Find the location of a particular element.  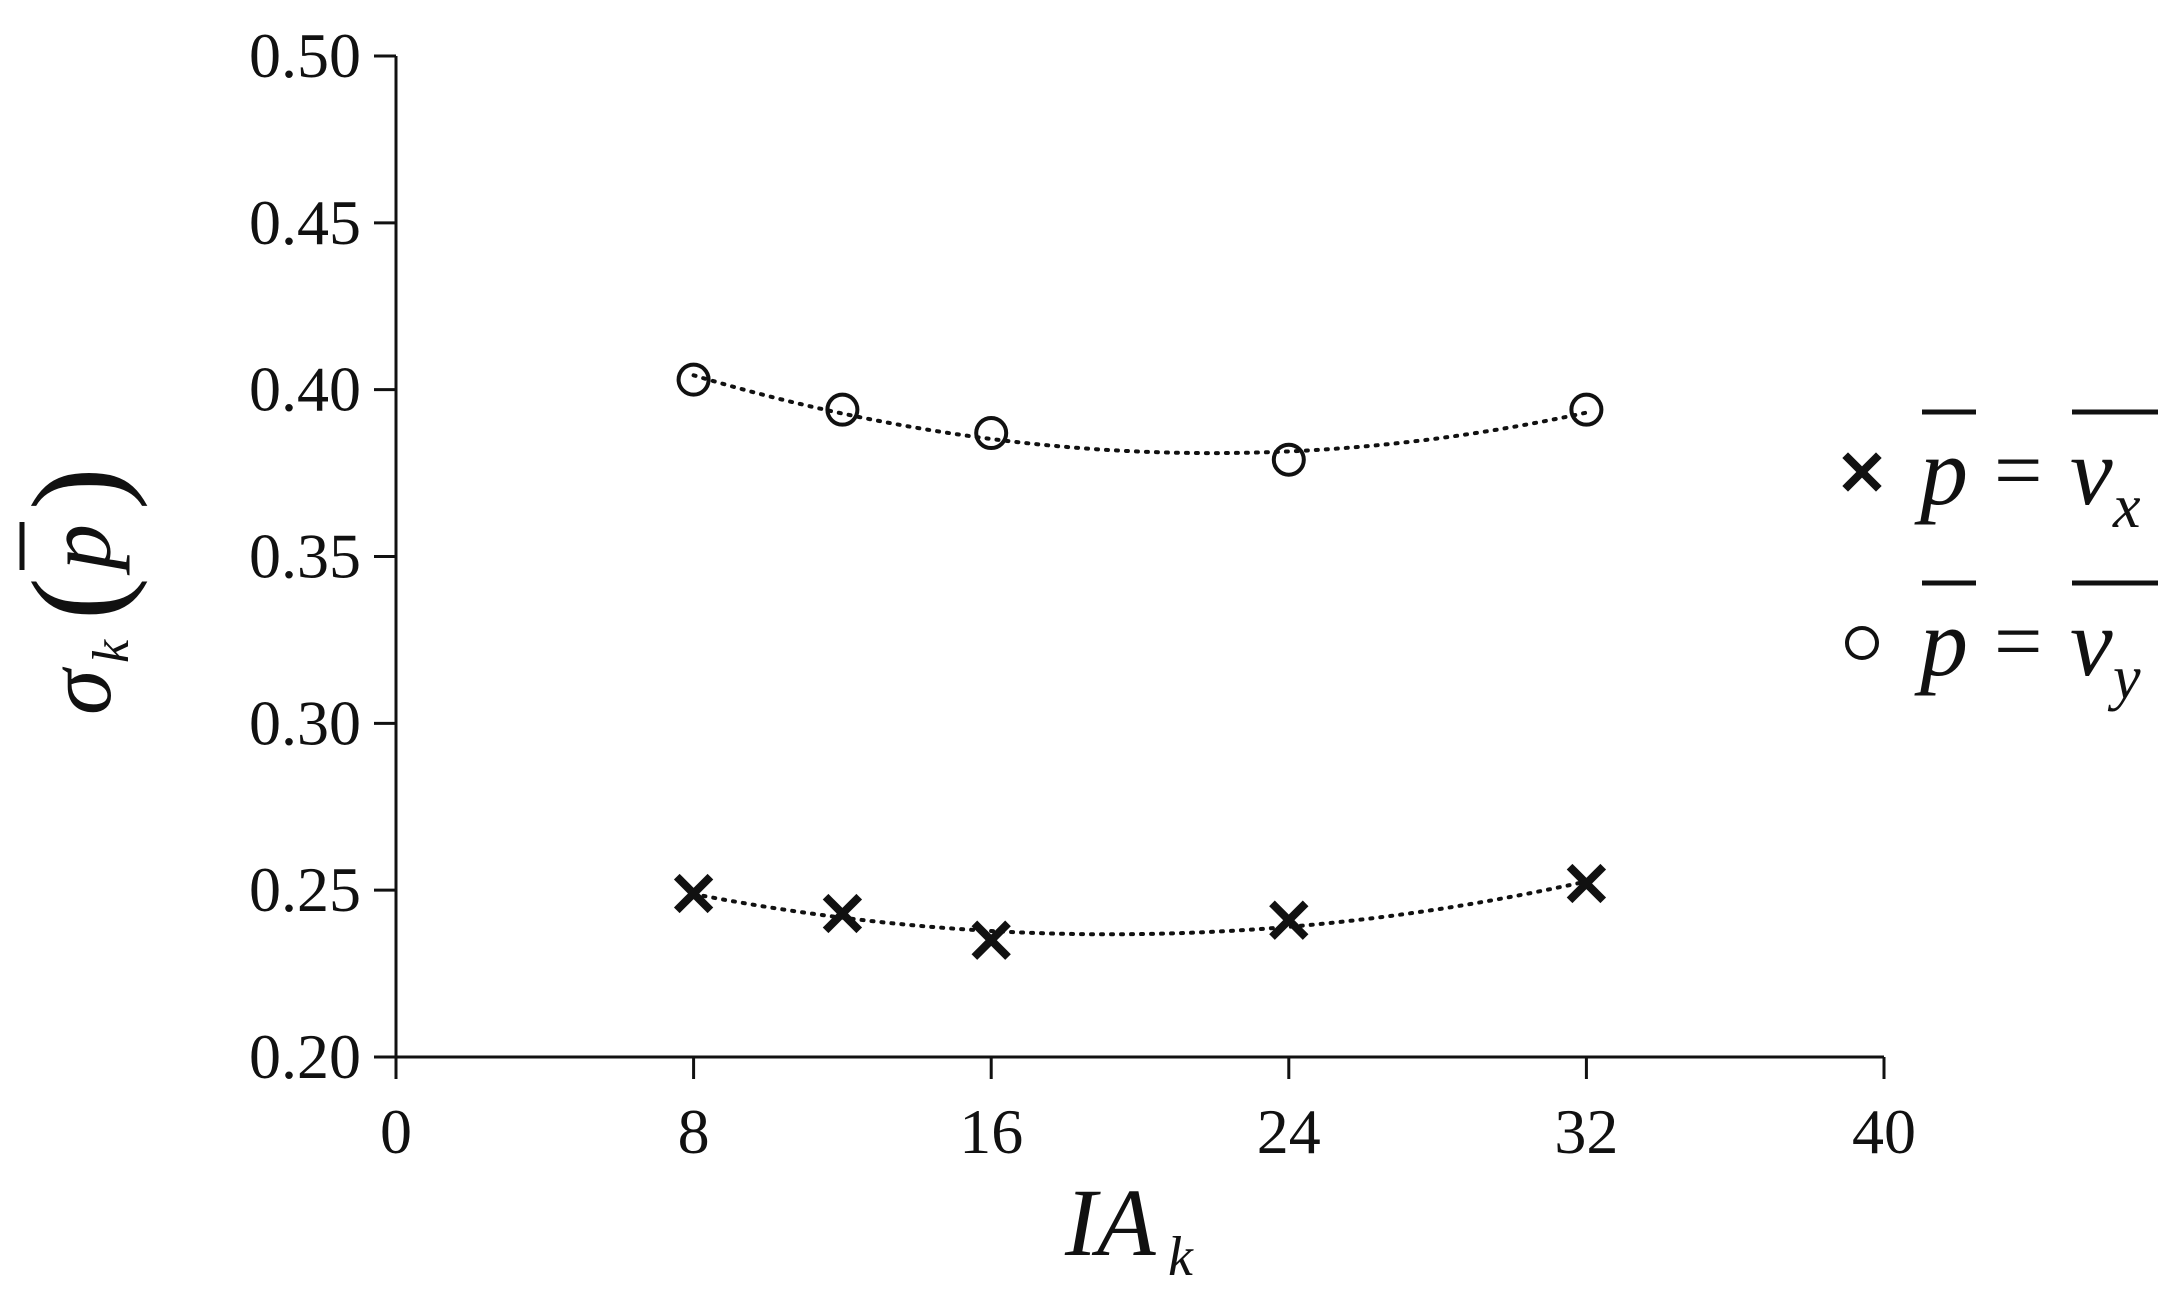

x-tick-label: 40 is located at coordinates (1884, 1131).